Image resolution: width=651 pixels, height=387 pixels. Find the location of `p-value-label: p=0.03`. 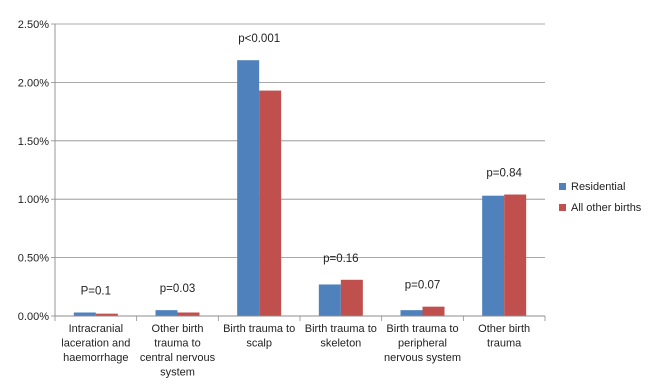

p-value-label: p=0.03 is located at coordinates (178, 289).